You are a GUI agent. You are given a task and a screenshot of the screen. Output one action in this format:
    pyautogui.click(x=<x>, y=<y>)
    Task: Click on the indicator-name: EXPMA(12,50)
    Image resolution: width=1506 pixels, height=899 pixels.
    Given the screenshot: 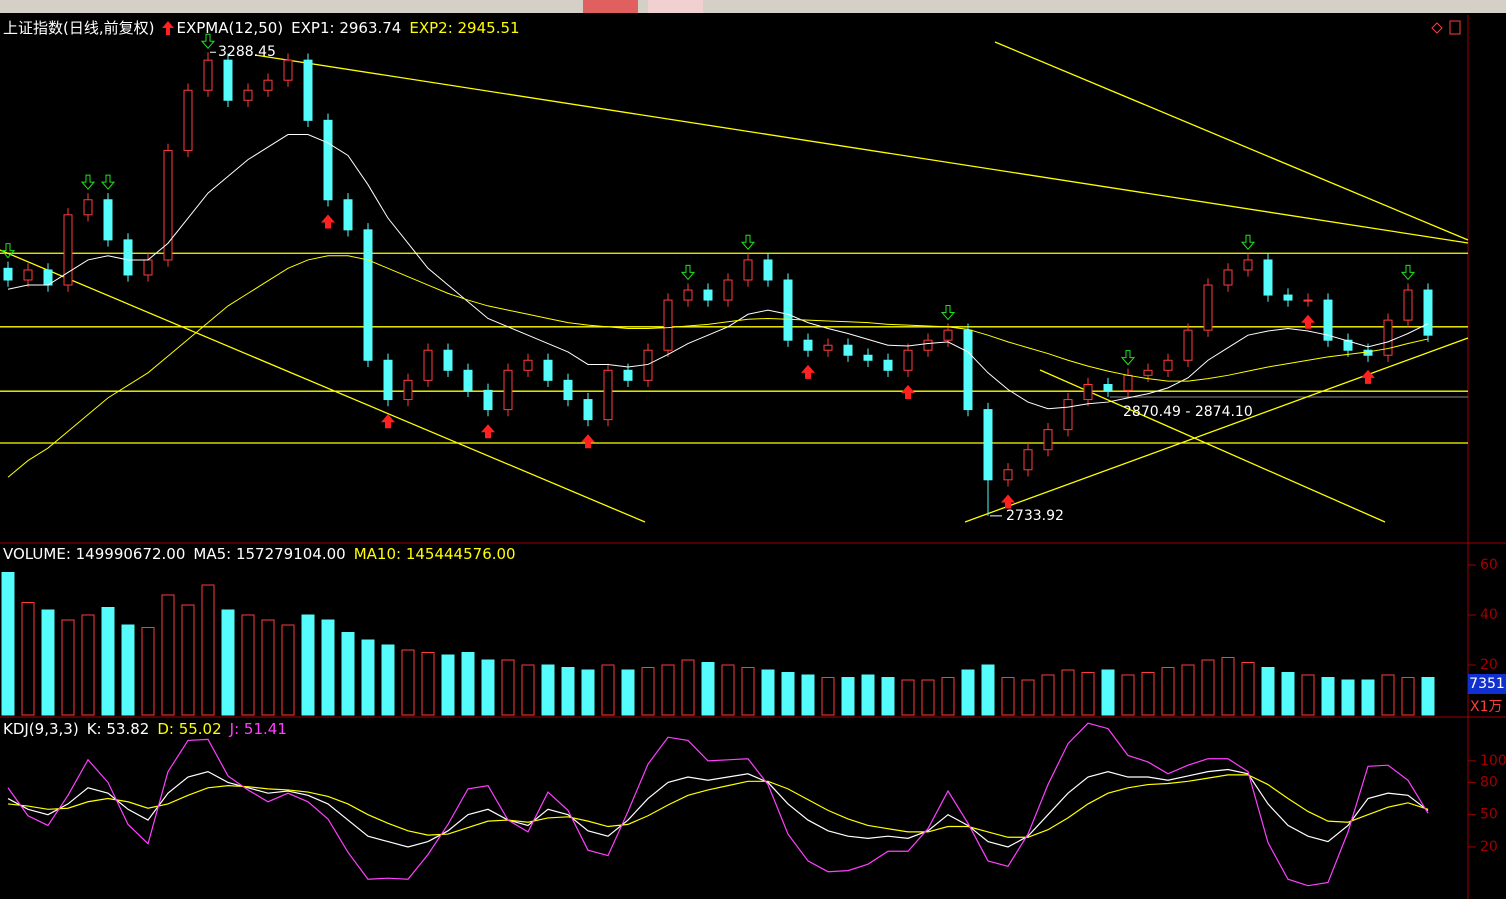 What is the action you would take?
    pyautogui.click(x=230, y=27)
    